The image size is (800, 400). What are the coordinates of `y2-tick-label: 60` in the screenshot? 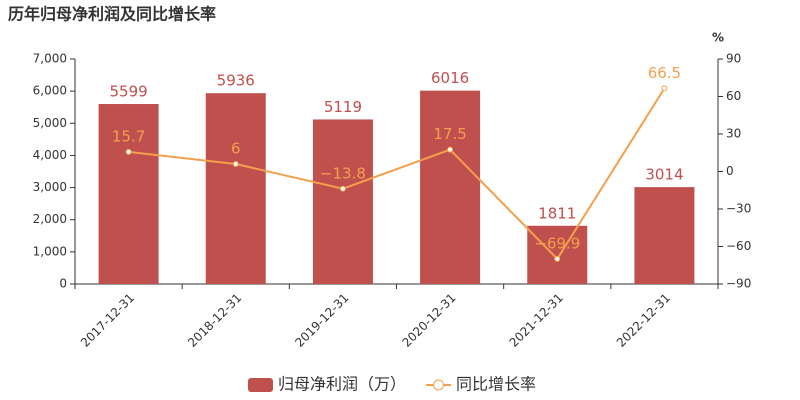 It's located at (733, 96).